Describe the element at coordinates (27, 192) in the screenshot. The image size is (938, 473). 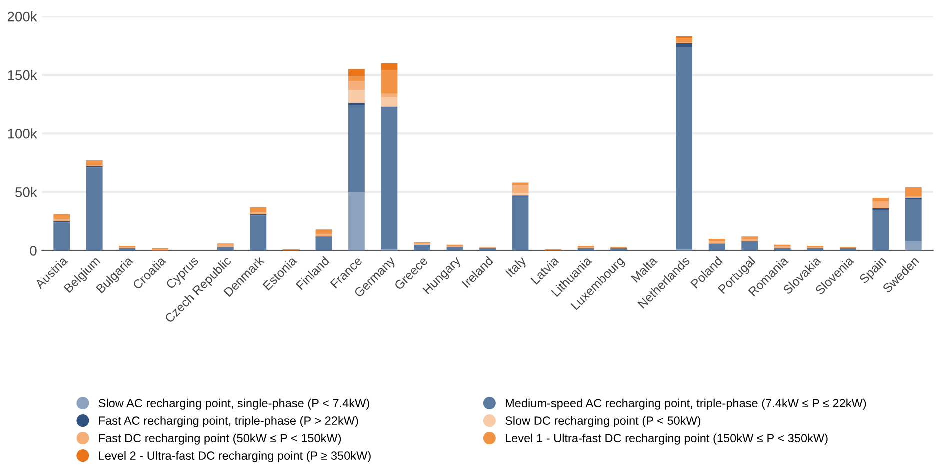
I see `y-tick-label: 50k` at that location.